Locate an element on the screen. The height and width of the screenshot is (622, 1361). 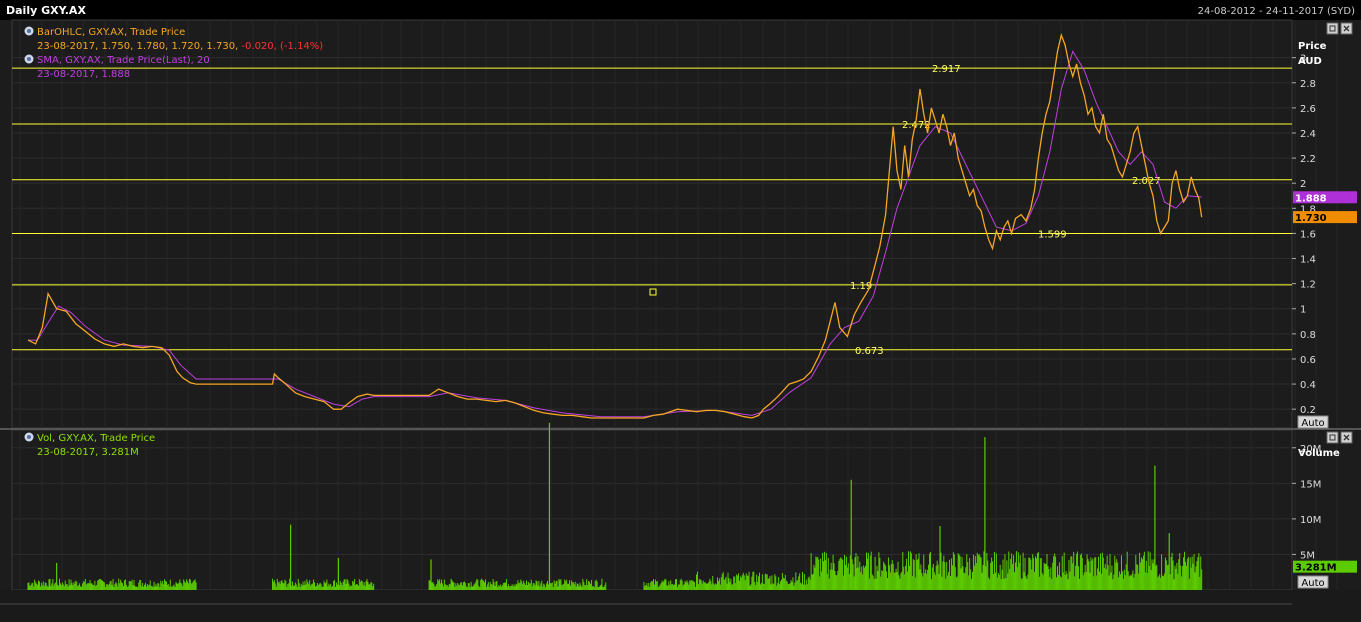
volume-auto-button: Auto is located at coordinates (1313, 582).